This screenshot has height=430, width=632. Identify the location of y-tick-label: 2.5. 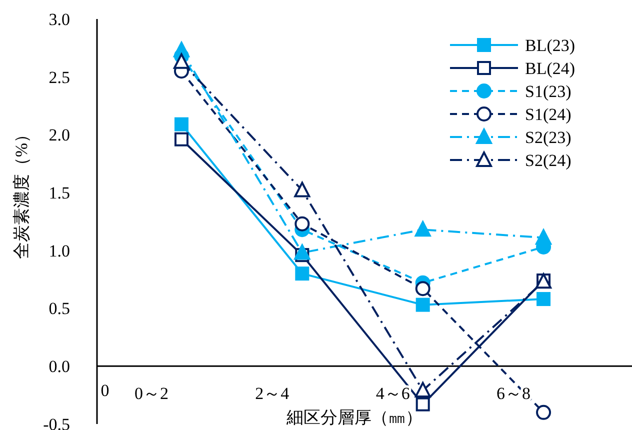
(59, 77).